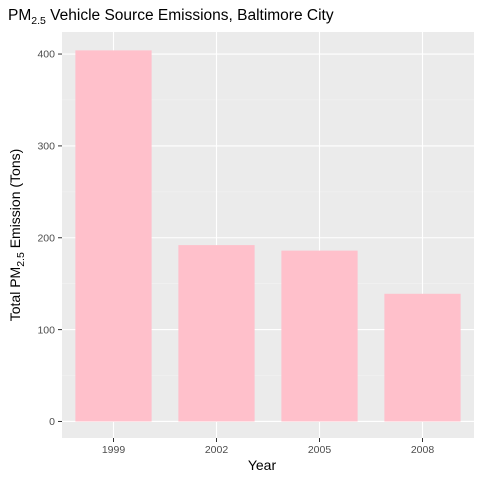 This screenshot has height=480, width=480. I want to click on y-tick-label: 0, so click(52, 422).